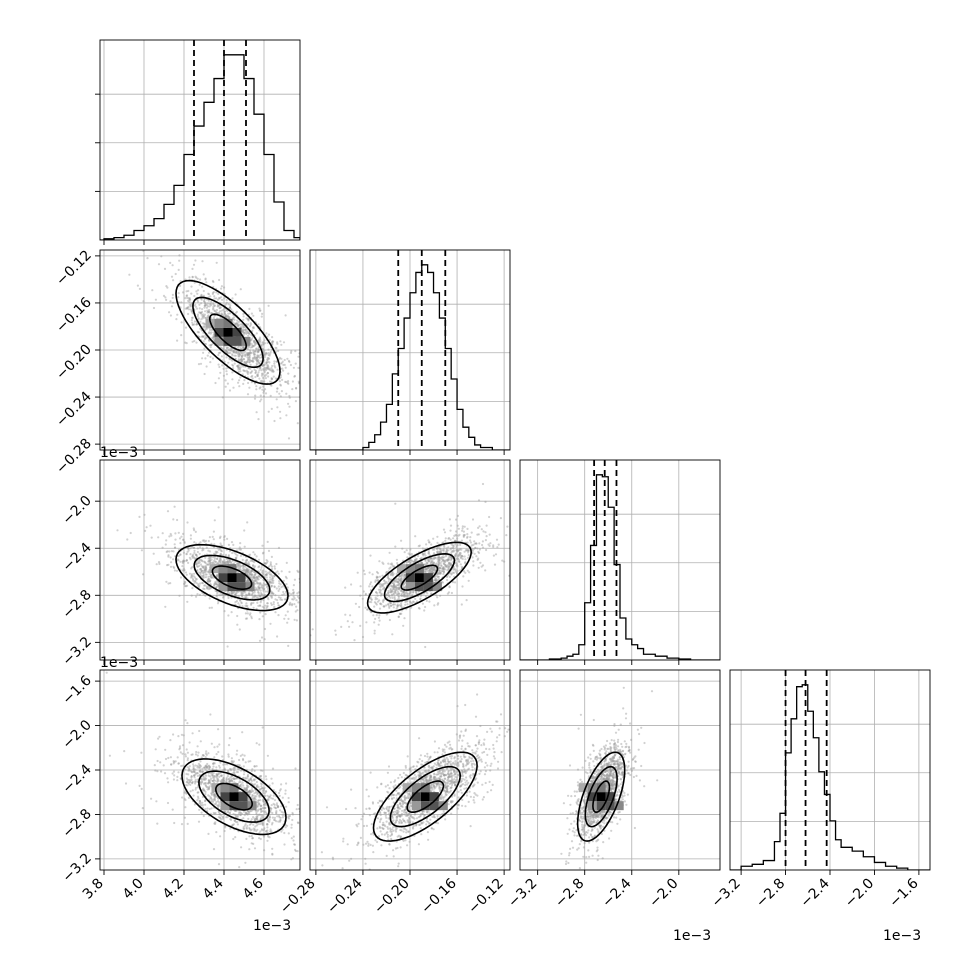 The image size is (970, 970). Describe the element at coordinates (200, 560) in the screenshot. I see `panel-frame` at that location.